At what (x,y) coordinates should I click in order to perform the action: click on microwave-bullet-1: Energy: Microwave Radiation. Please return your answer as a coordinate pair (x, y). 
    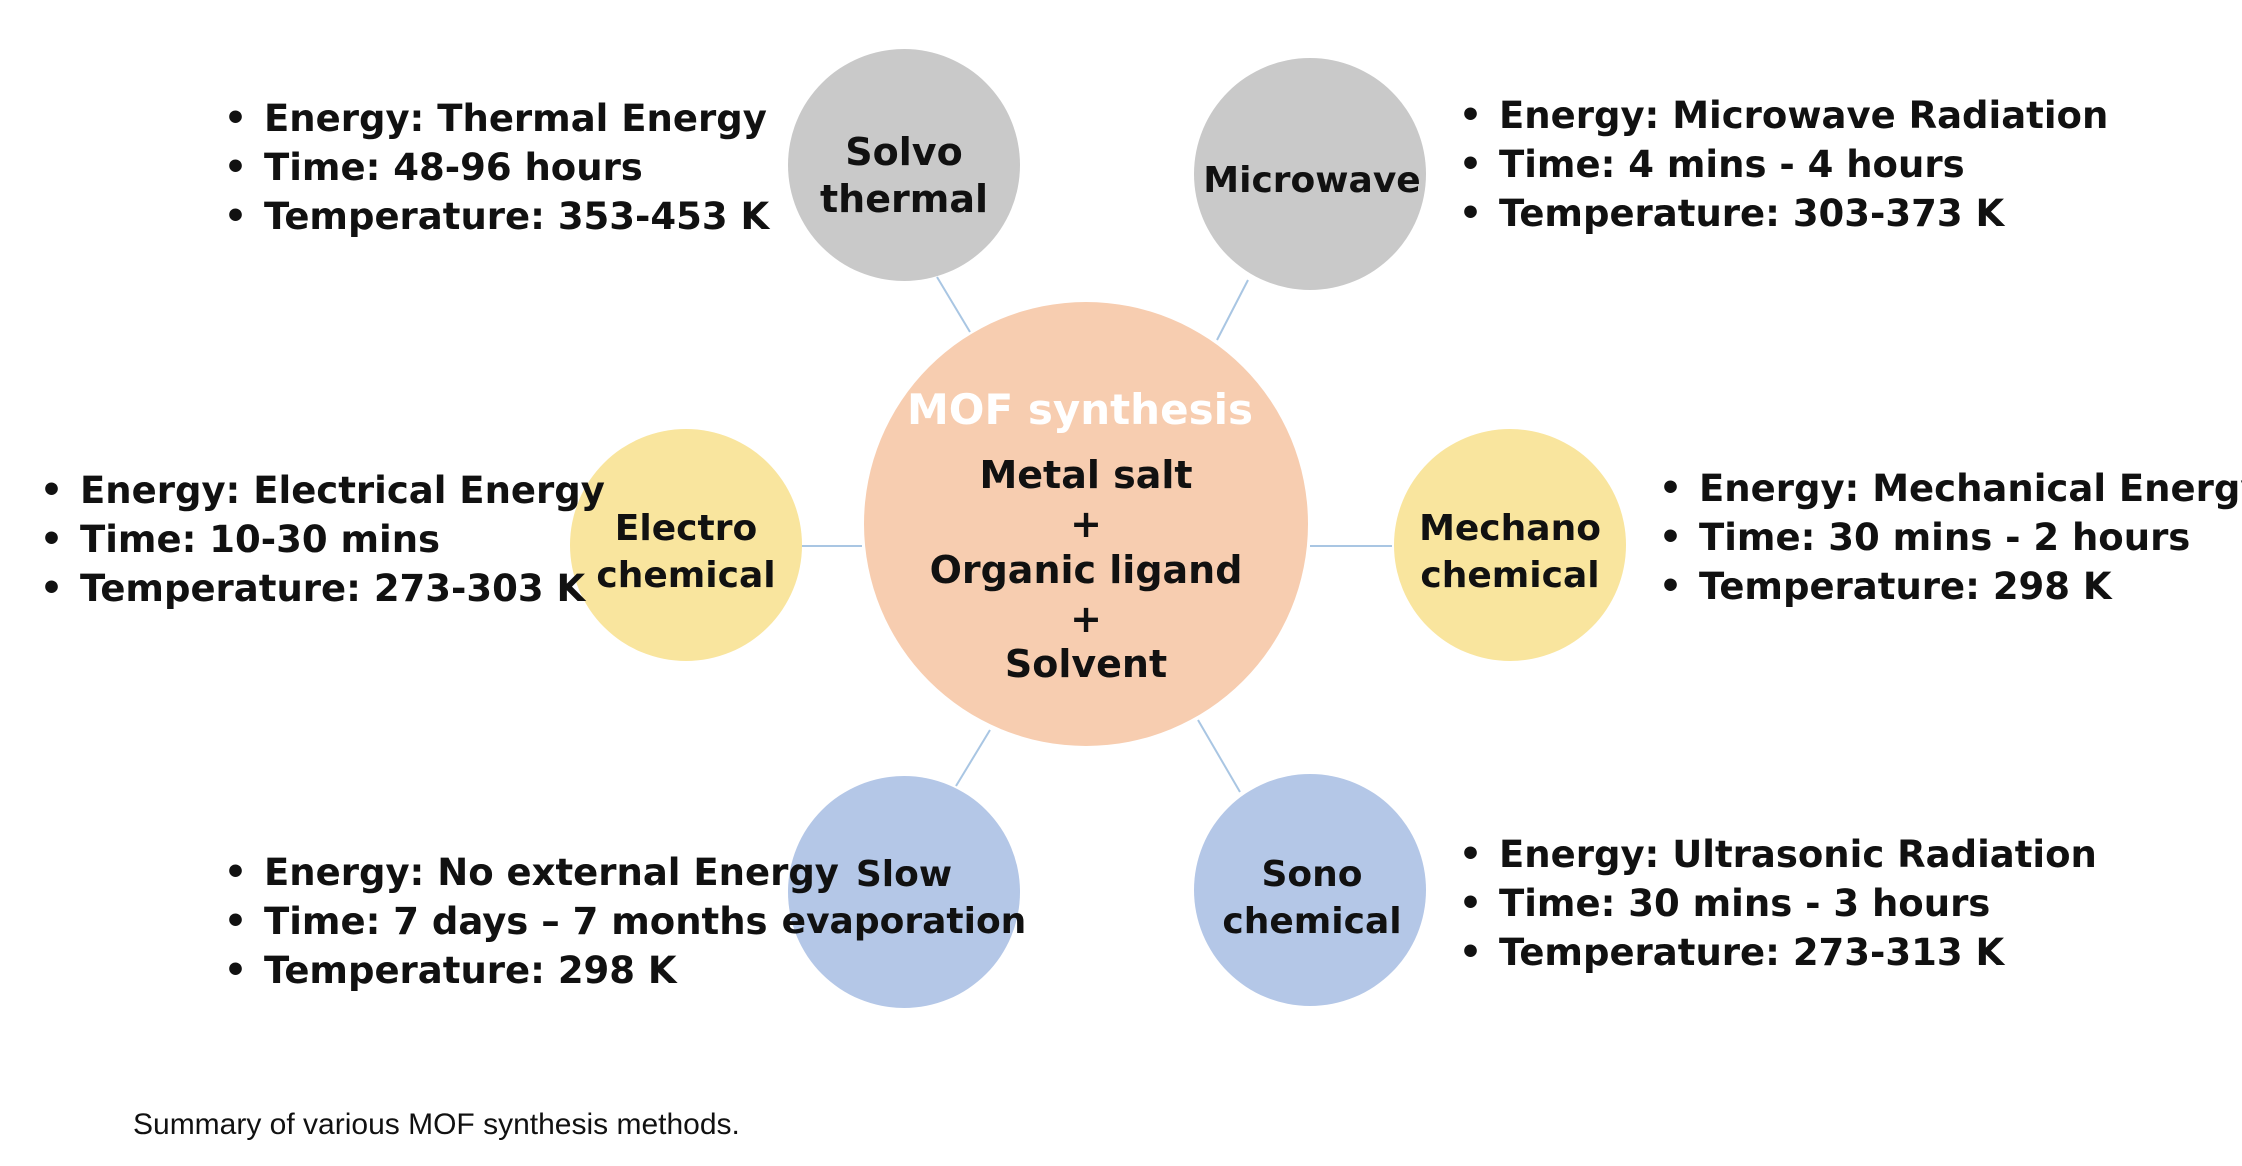
    Looking at the image, I should click on (1803, 115).